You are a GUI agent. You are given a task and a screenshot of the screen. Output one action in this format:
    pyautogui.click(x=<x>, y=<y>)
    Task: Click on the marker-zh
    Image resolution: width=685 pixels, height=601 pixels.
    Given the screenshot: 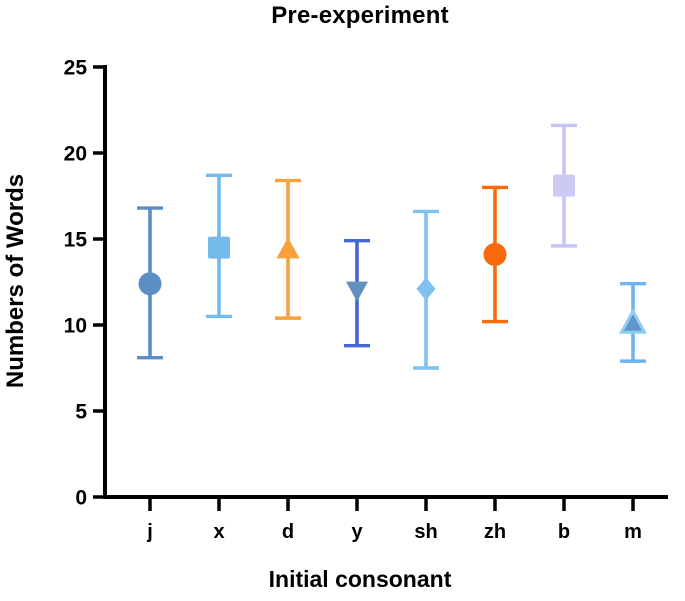 What is the action you would take?
    pyautogui.click(x=495, y=254)
    